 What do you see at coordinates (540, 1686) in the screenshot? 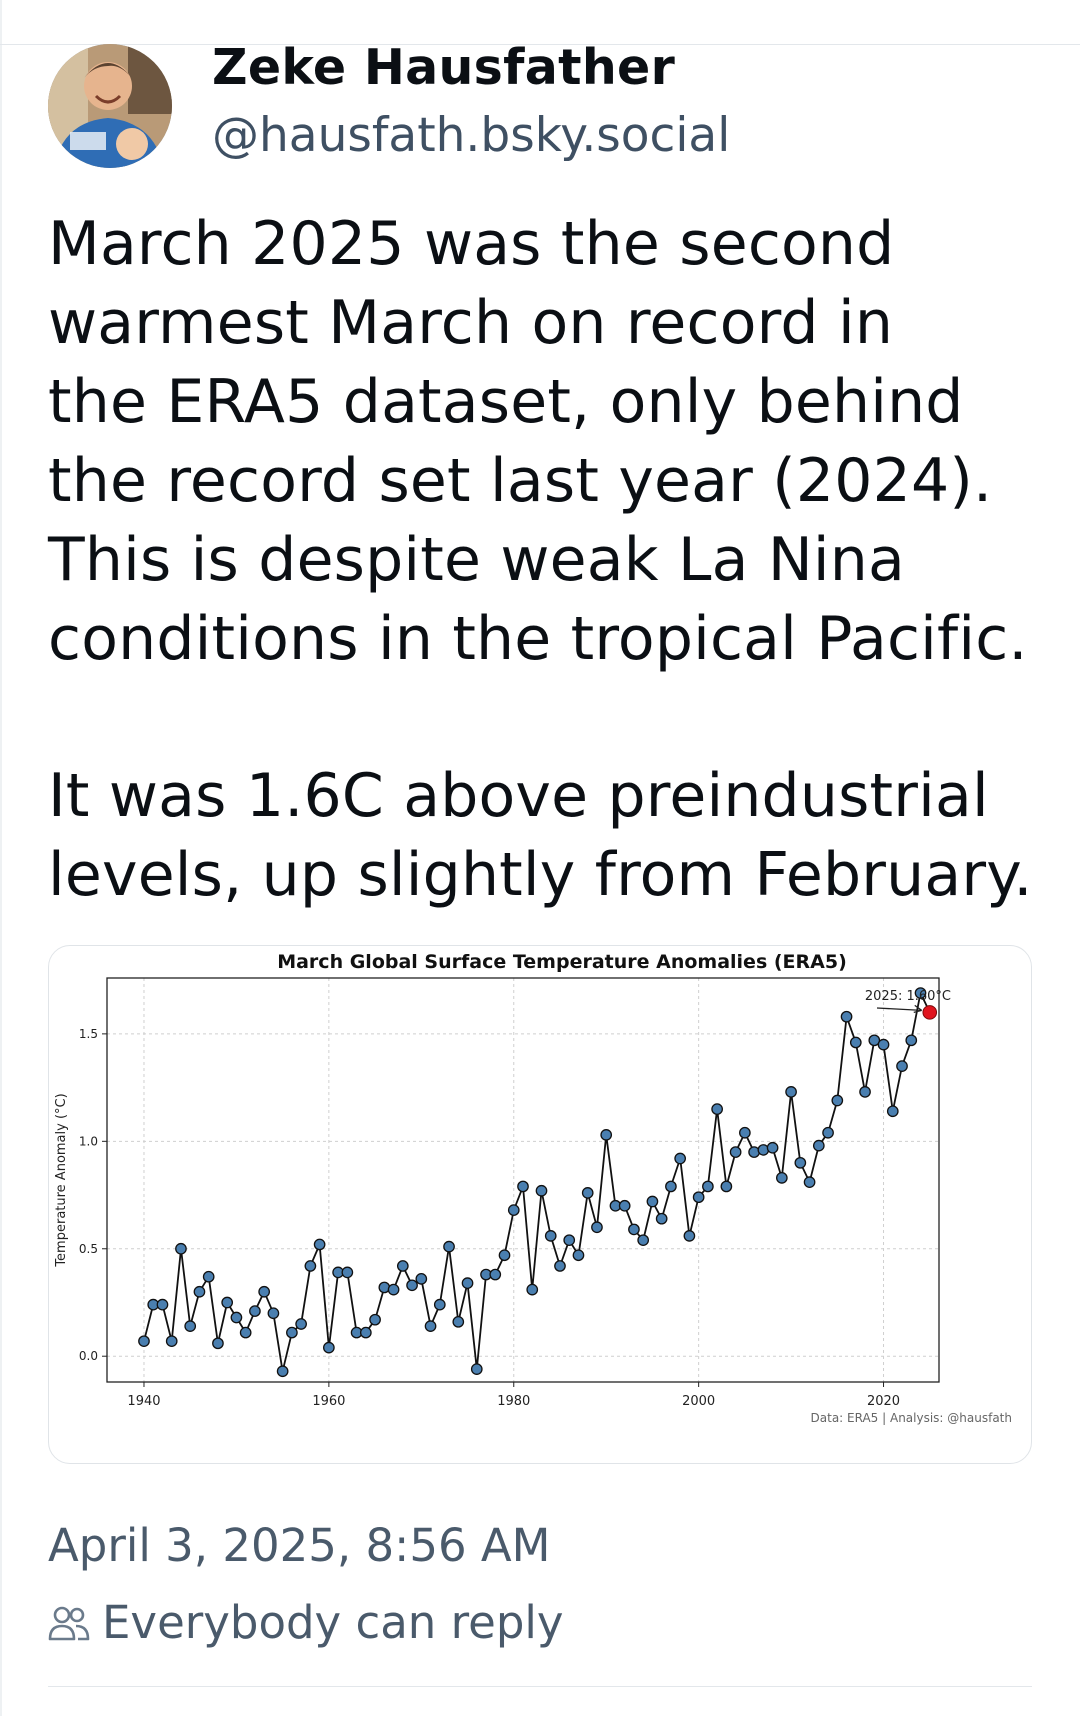
I see `bottom-divider` at bounding box center [540, 1686].